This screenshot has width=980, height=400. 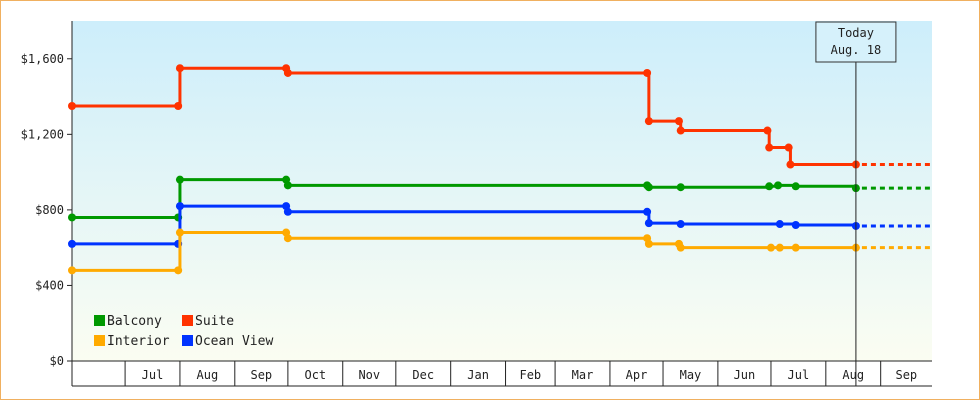 What do you see at coordinates (49, 210) in the screenshot?
I see `y-tick-label: $800` at bounding box center [49, 210].